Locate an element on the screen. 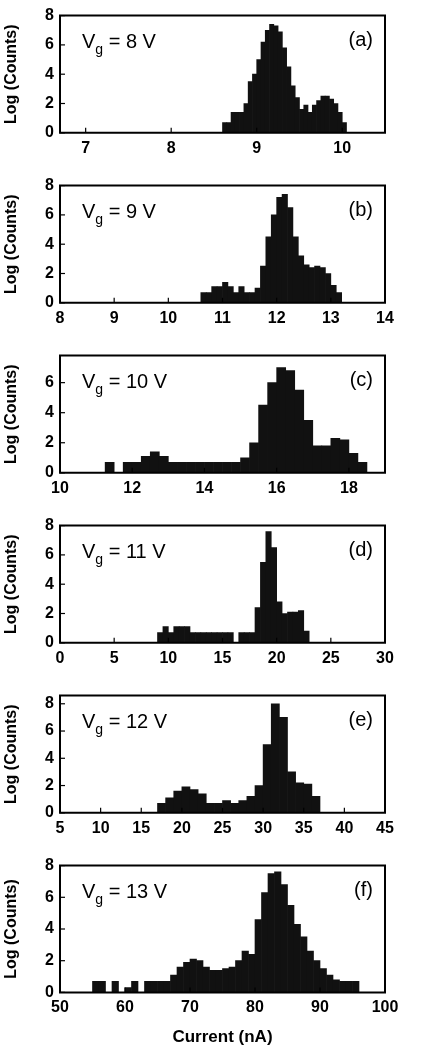 Image resolution: width=421 pixels, height=1048 pixels. annotation: (a) is located at coordinates (361, 38).